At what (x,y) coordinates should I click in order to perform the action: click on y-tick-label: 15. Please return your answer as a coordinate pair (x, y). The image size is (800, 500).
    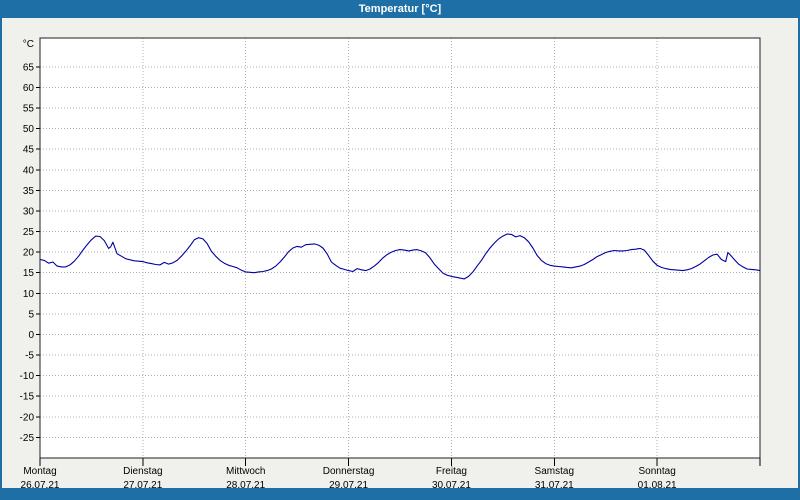
    Looking at the image, I should click on (29, 273).